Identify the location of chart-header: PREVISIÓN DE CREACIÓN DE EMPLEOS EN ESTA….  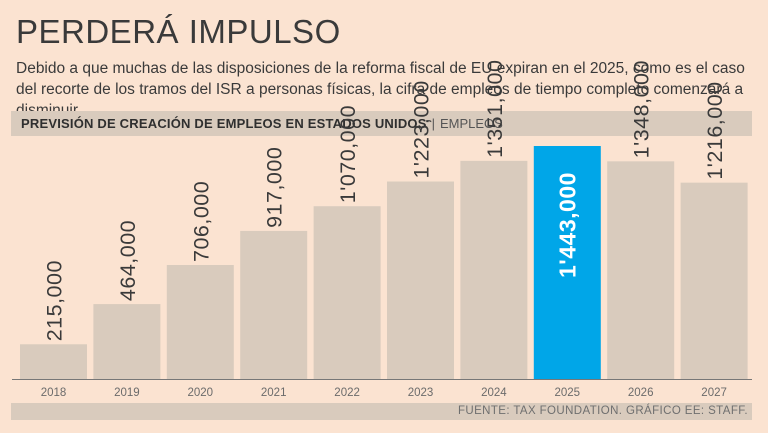
(381, 123).